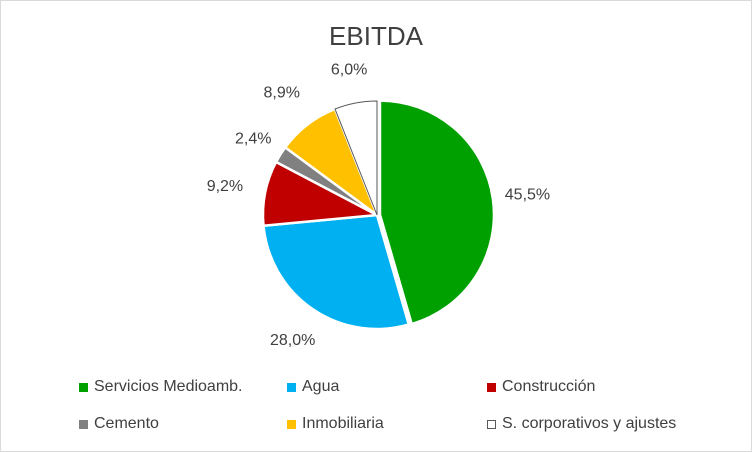 The image size is (752, 452). Describe the element at coordinates (589, 423) in the screenshot. I see `legend-label: S. corporativos y ajustes` at that location.